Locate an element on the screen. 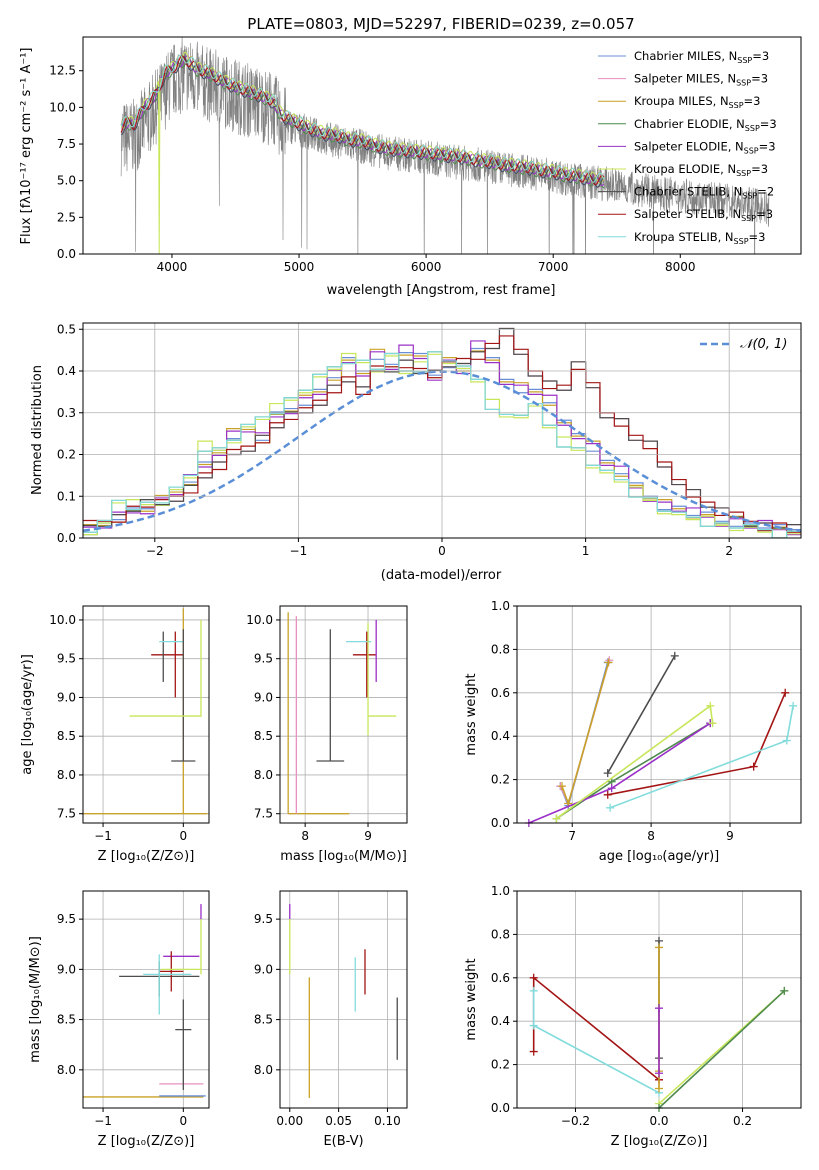 This screenshot has height=1170, width=819. p3-frame is located at coordinates (146, 714).